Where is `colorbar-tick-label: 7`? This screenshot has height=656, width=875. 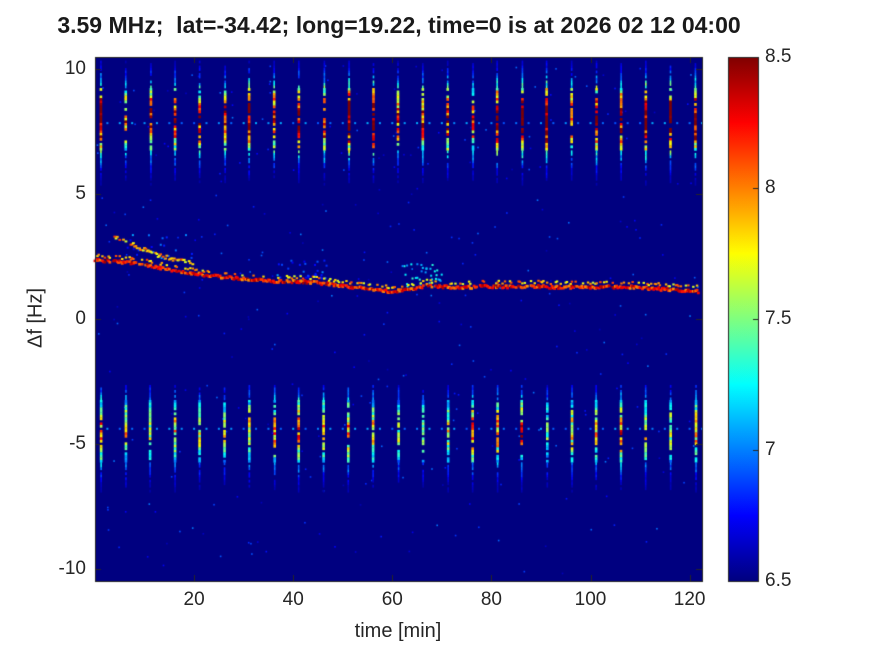
colorbar-tick-label: 7 is located at coordinates (770, 449).